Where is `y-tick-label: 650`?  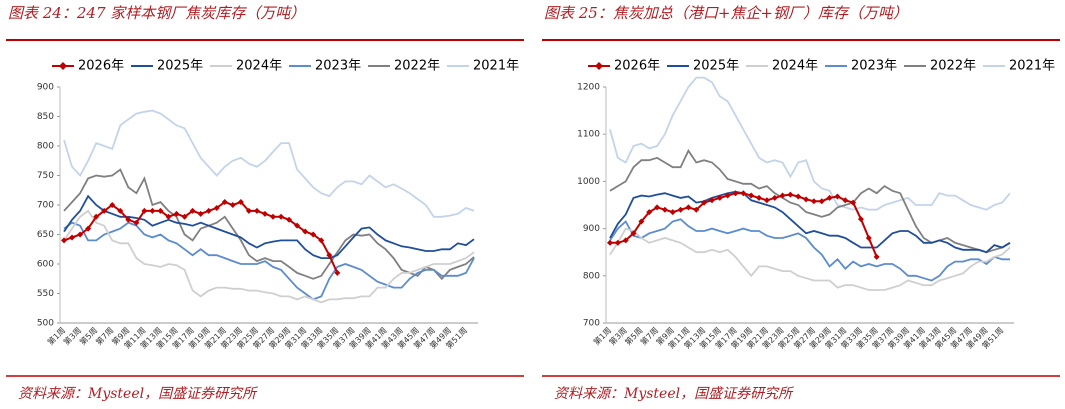 y-tick-label: 650 is located at coordinates (45, 235).